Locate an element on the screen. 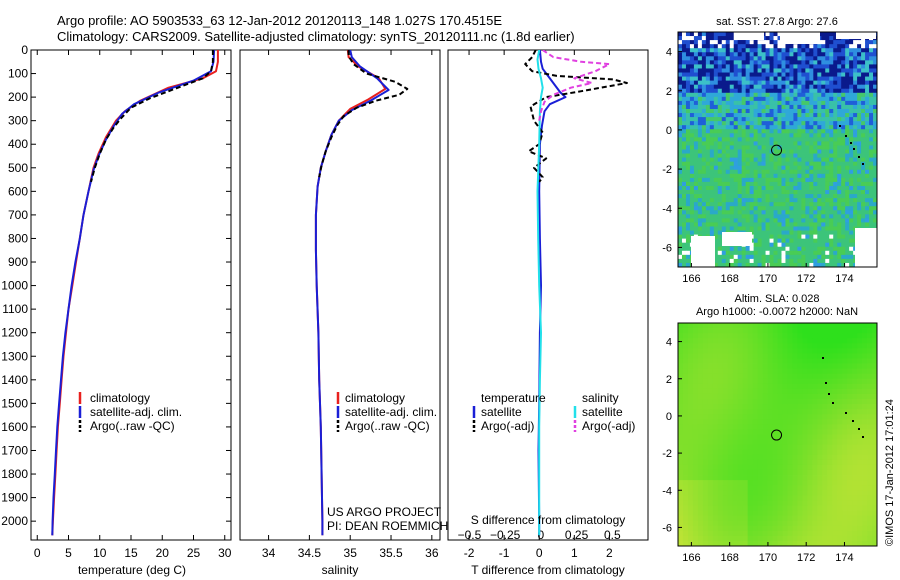  x-tick-label: 36 is located at coordinates (432, 553).